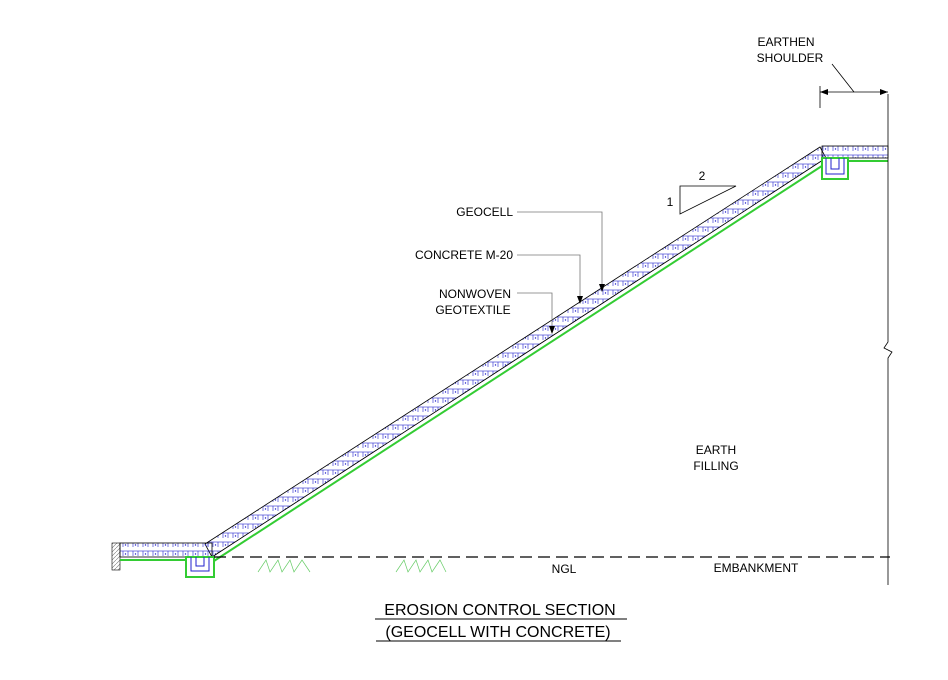 The width and height of the screenshot is (948, 680). What do you see at coordinates (497, 632) in the screenshot?
I see `title-line2: (GEOCELL WITH CONCRETE)` at bounding box center [497, 632].